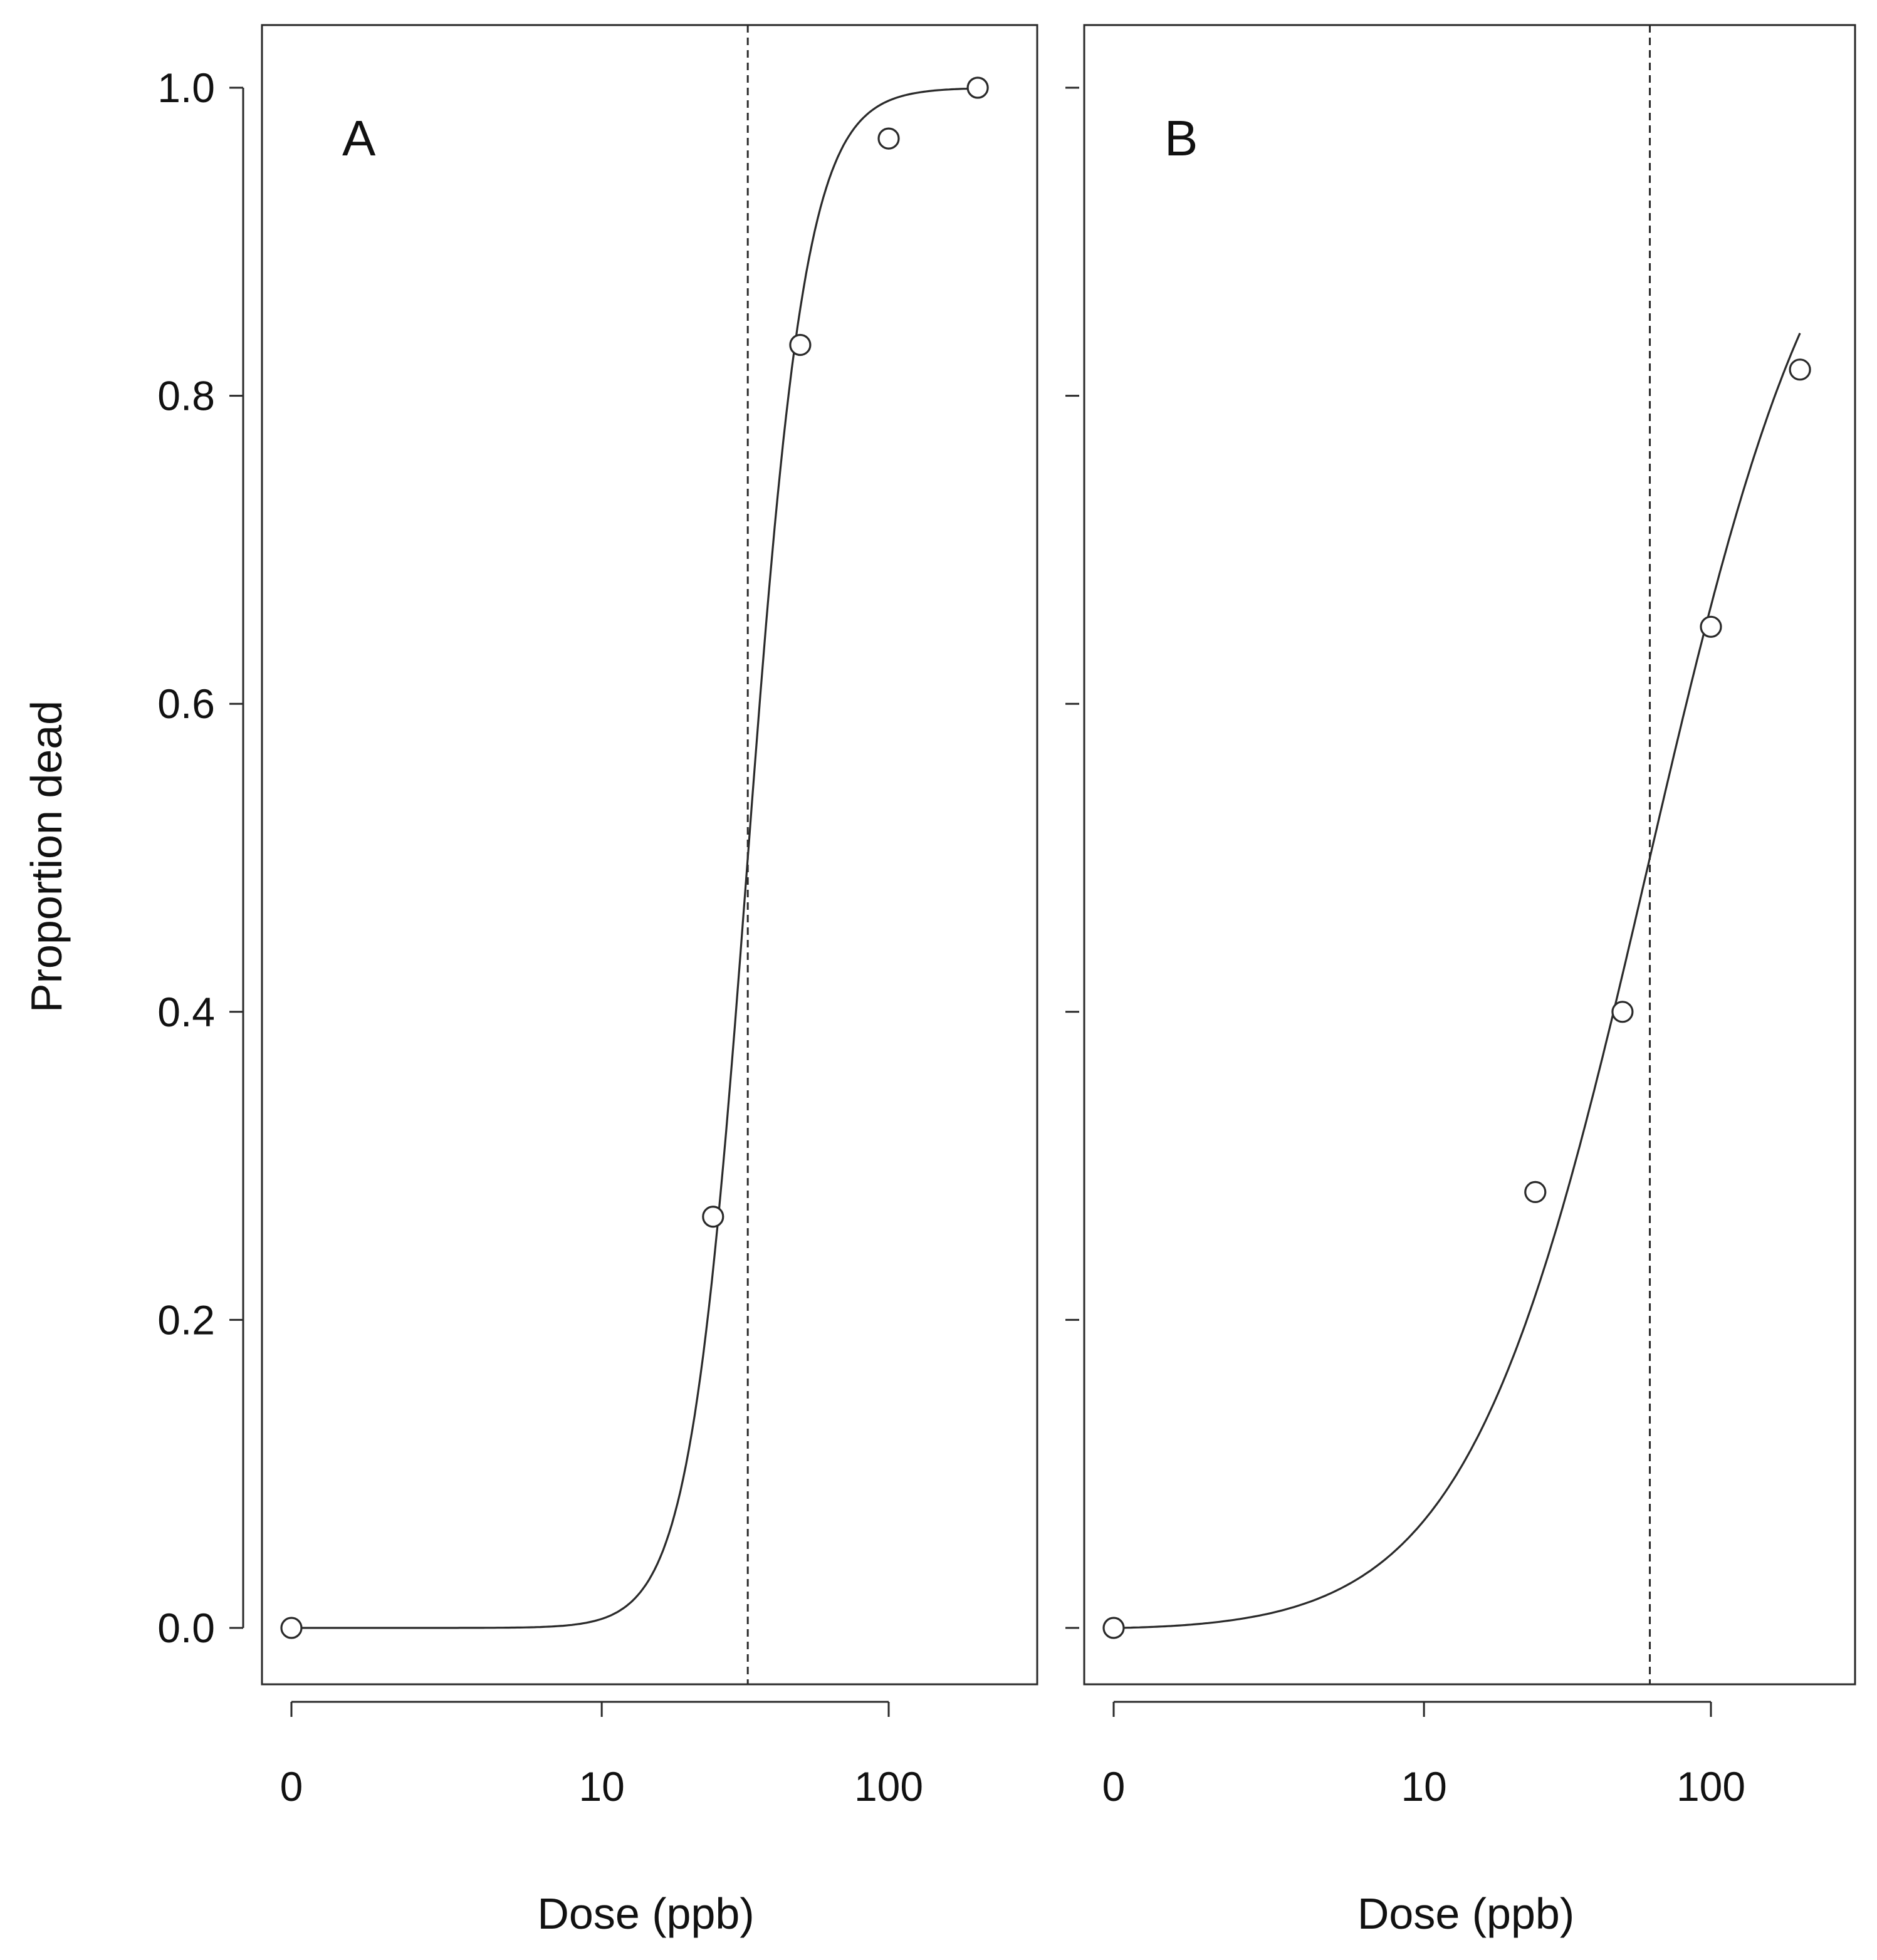  What do you see at coordinates (186, 1319) in the screenshot?
I see `y-tick-label: 0.2` at bounding box center [186, 1319].